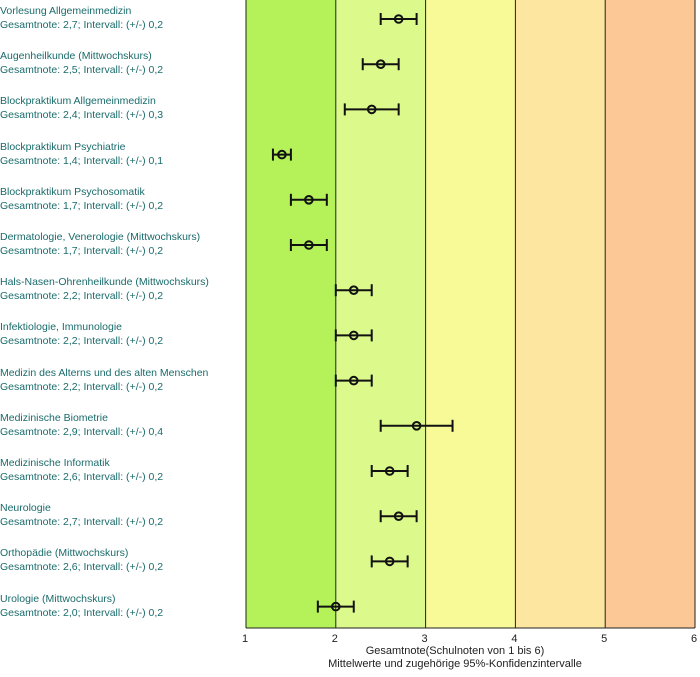  What do you see at coordinates (63, 146) in the screenshot?
I see `course-name: Blockpraktikum Psychiatrie` at bounding box center [63, 146].